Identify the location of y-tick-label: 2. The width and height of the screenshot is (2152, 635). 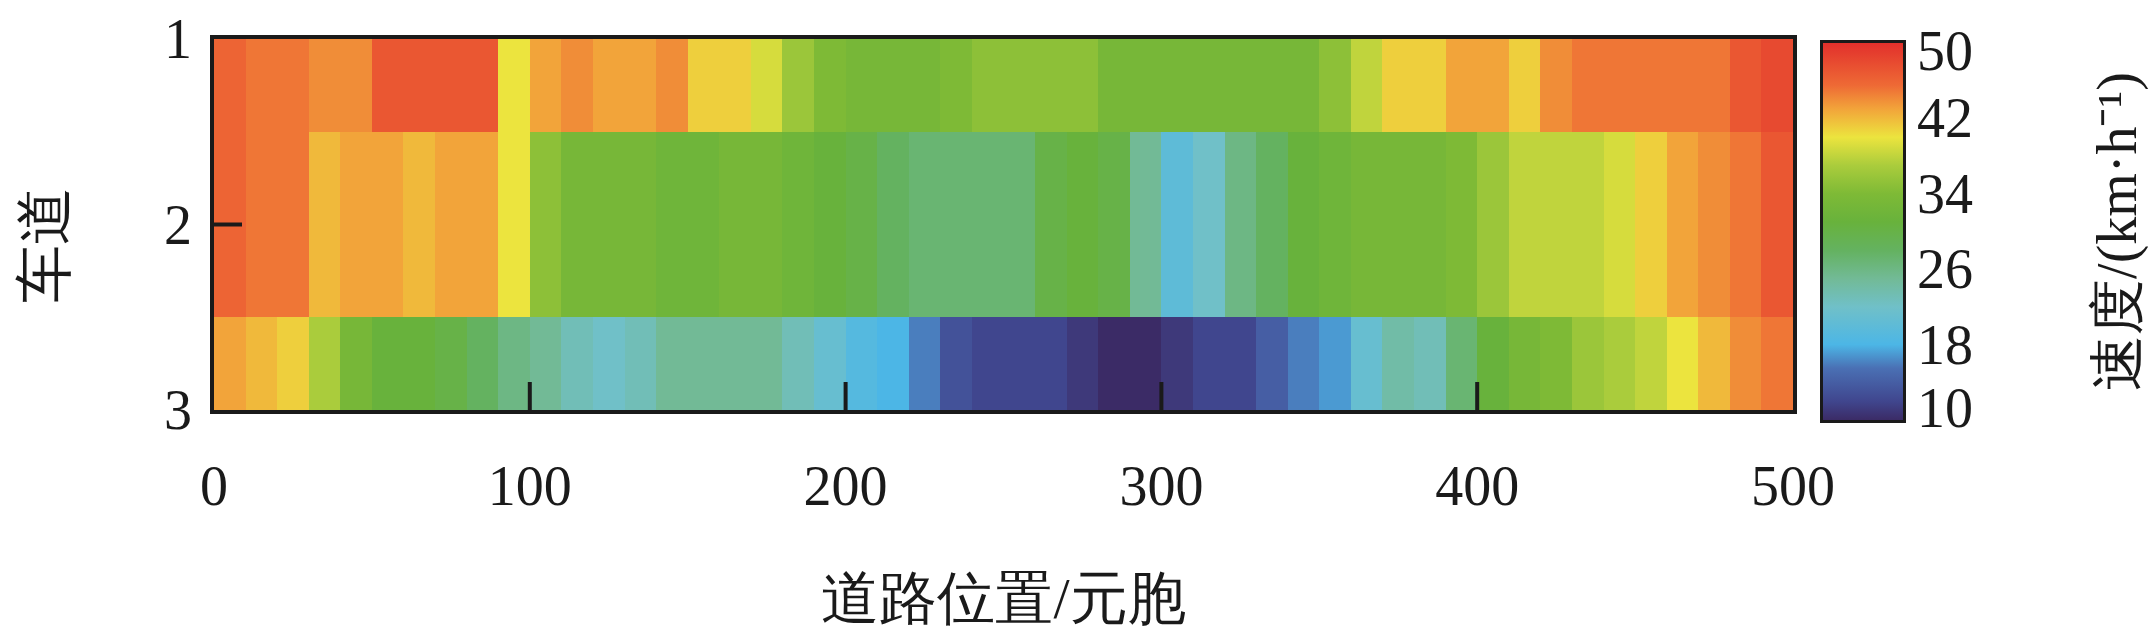
(178, 224).